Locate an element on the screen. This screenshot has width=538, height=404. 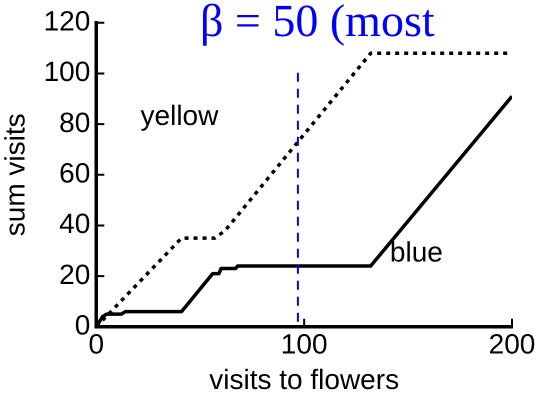
y-tick-label: 100 is located at coordinates (67, 72).